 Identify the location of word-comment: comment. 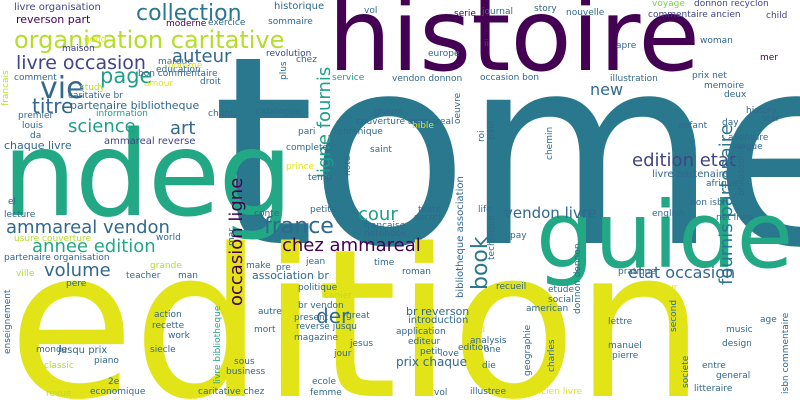
(35, 78).